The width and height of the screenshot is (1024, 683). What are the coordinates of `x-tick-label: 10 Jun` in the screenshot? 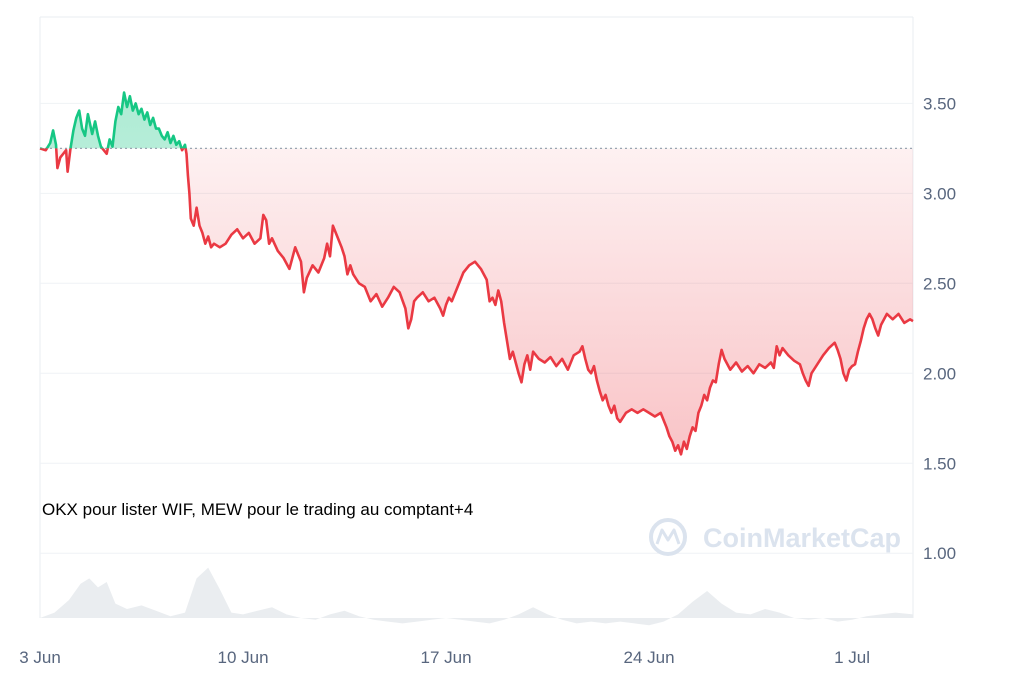 It's located at (242, 657).